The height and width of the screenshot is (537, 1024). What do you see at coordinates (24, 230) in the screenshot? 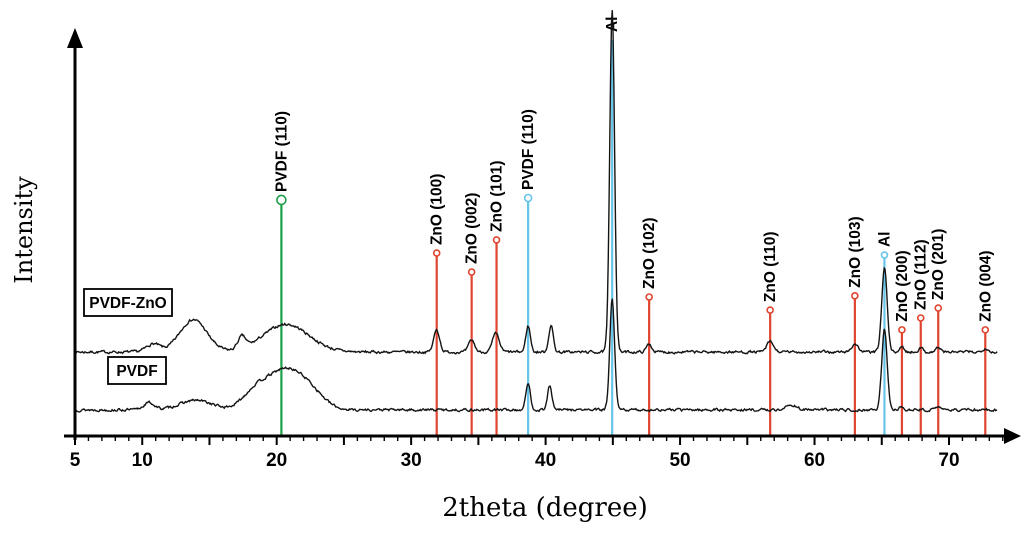
I see `y-axis-title: Intensity` at bounding box center [24, 230].